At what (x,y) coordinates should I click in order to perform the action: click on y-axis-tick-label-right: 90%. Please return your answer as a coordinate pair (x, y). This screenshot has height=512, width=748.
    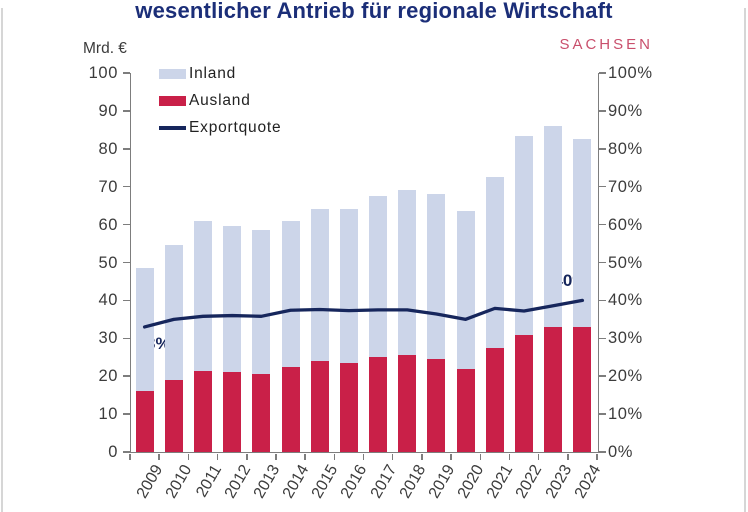
    Looking at the image, I should click on (625, 110).